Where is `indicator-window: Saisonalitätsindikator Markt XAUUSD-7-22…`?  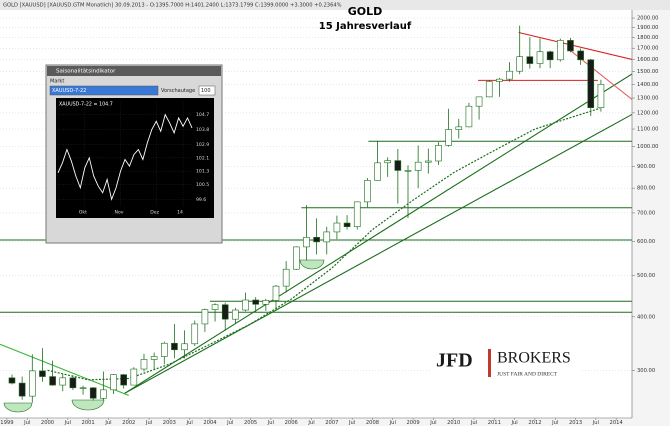
indicator-window: Saisonalitätsindikator Markt XAUUSD-7-22… is located at coordinates (134, 154).